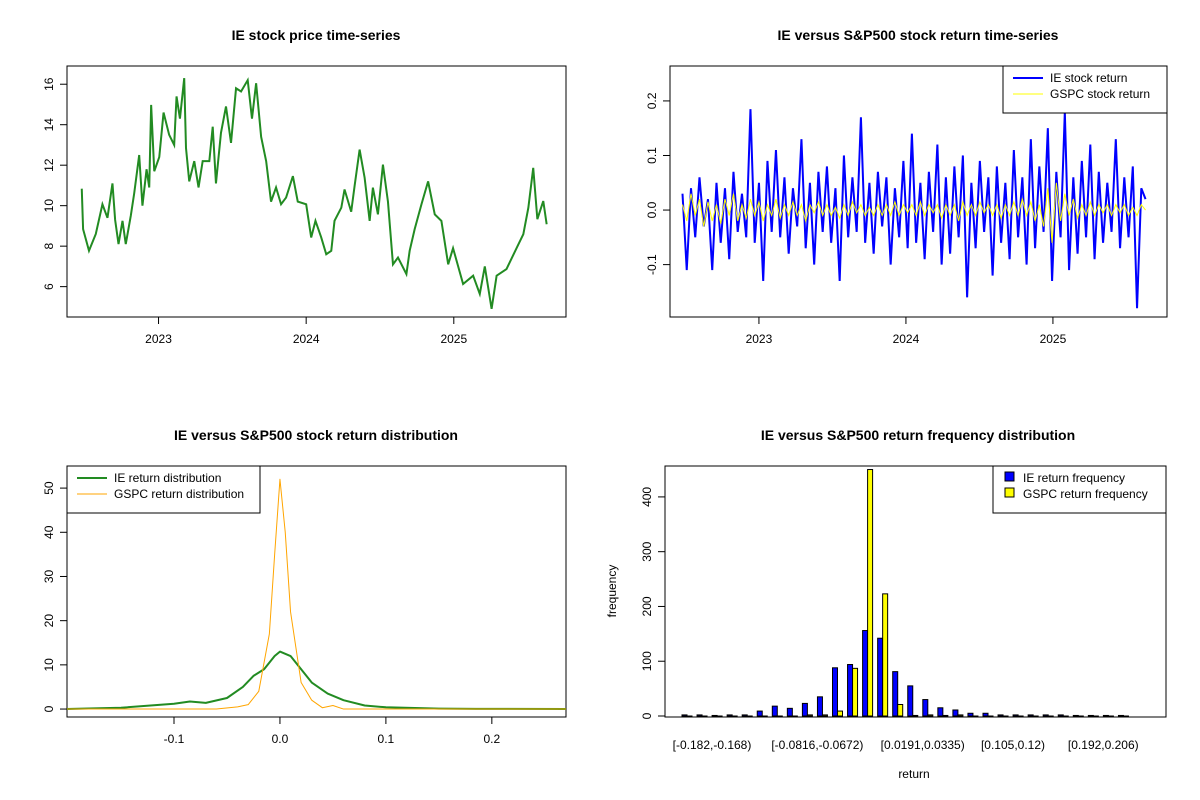  I want to click on legend-box, so click(1085, 89).